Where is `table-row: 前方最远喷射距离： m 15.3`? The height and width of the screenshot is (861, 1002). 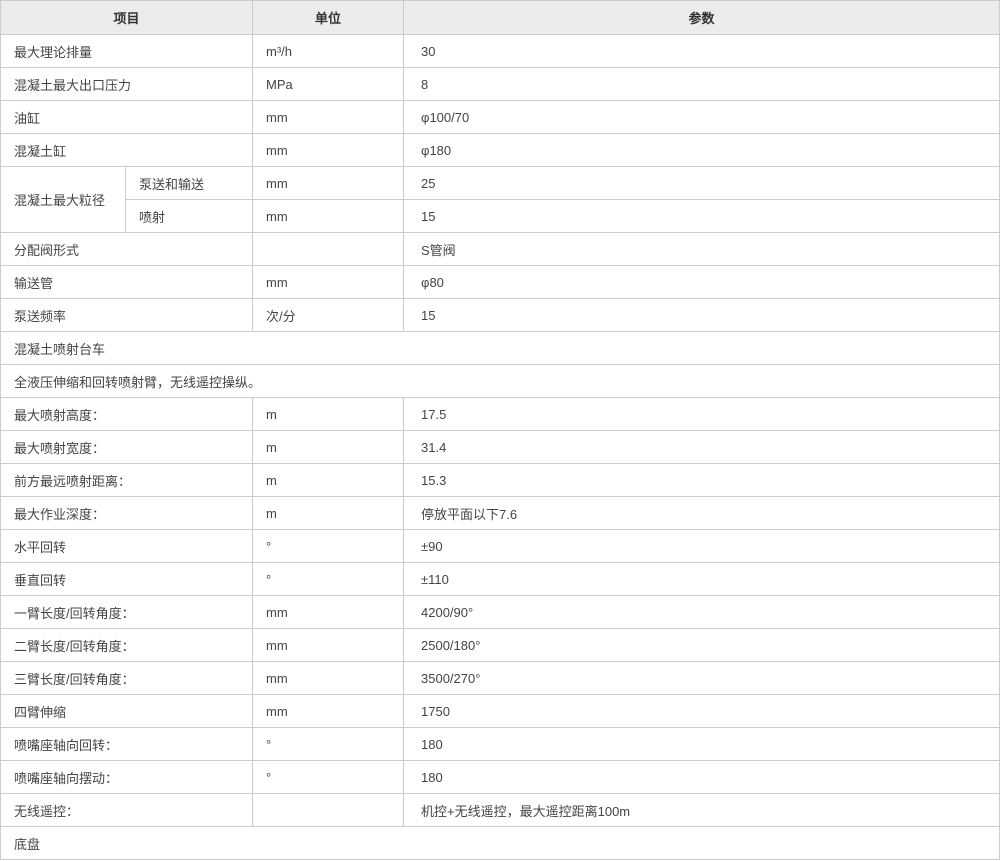
table-row: 前方最远喷射距离： m 15.3 is located at coordinates (500, 480).